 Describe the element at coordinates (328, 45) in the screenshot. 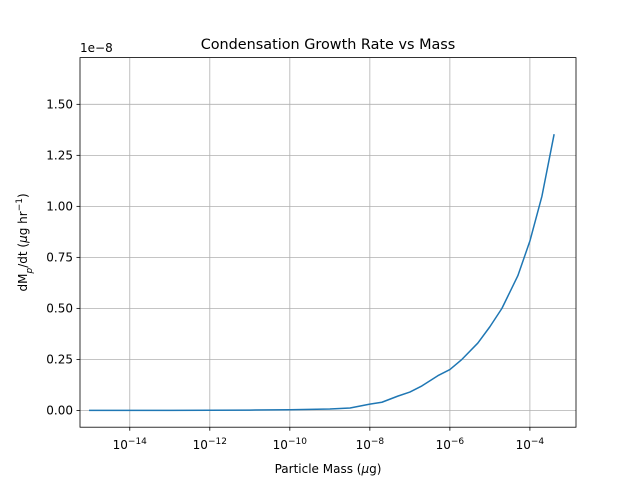

I see `chart-title: Condensation Growth Rate vs Mass` at that location.